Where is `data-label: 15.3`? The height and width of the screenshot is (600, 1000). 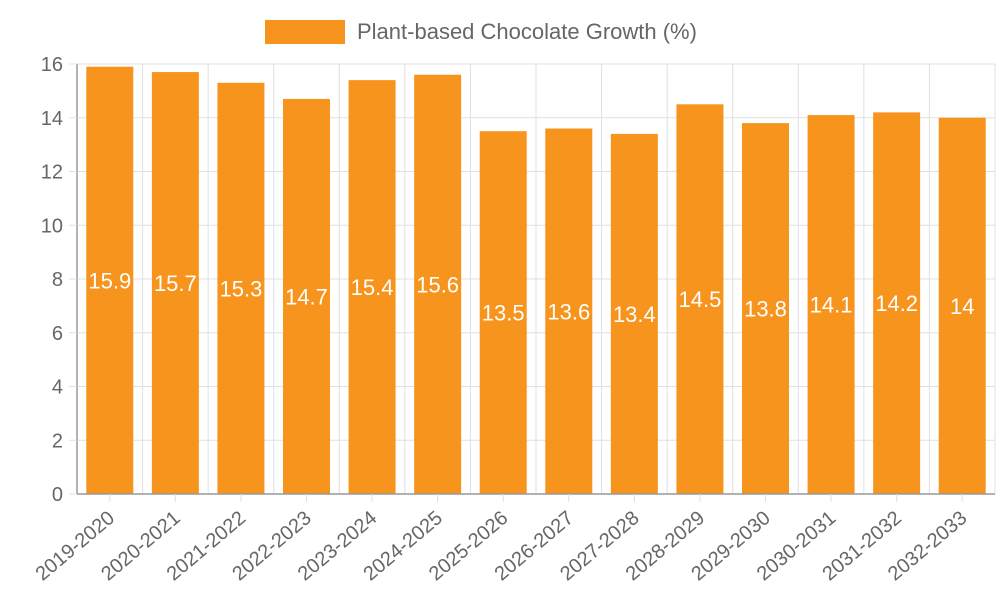 data-label: 15.3 is located at coordinates (241, 288).